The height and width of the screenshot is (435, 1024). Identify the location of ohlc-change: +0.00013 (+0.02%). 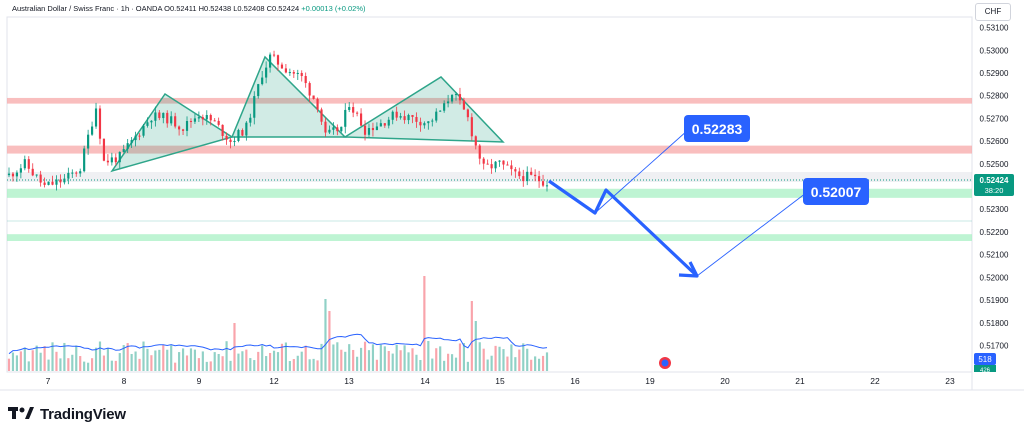
(333, 8).